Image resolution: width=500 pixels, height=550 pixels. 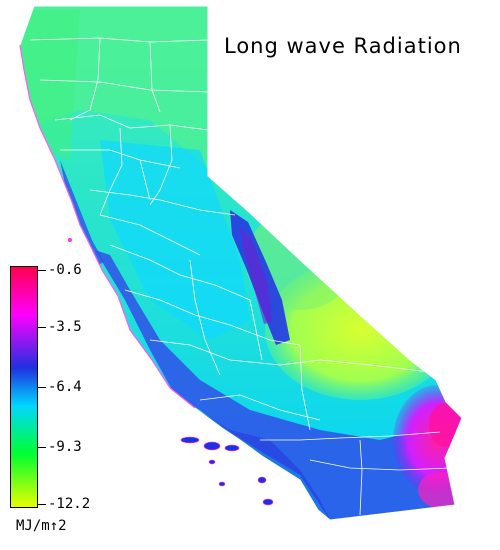 I want to click on map-title: Long wave Radiation, so click(x=343, y=46).